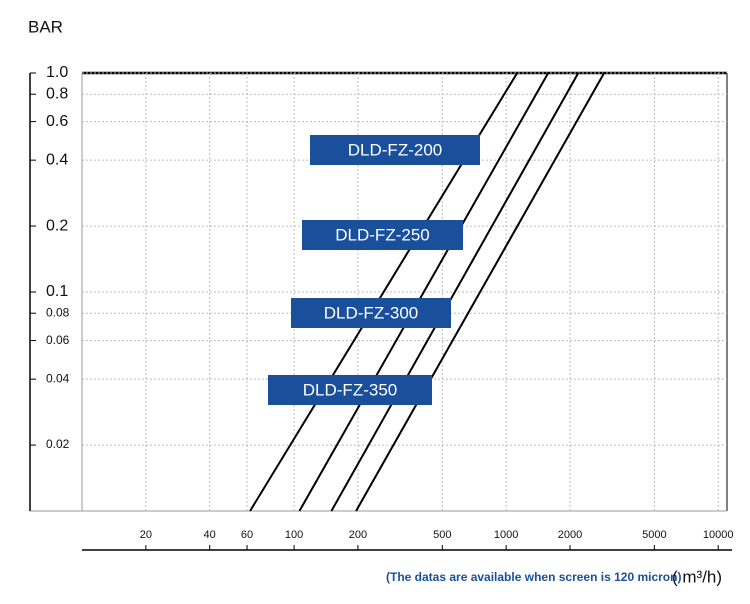 The image size is (750, 604). What do you see at coordinates (58, 312) in the screenshot?
I see `y-tick-label: 0.08` at bounding box center [58, 312].